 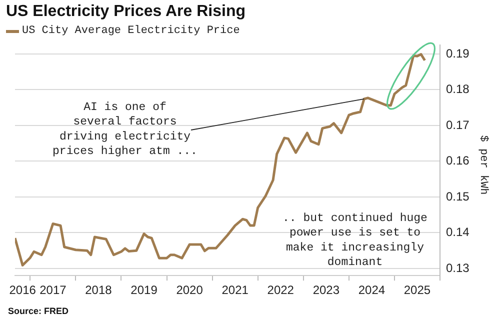 What do you see at coordinates (458, 196) in the screenshot?
I see `y-tick-label: 0.15` at bounding box center [458, 196].